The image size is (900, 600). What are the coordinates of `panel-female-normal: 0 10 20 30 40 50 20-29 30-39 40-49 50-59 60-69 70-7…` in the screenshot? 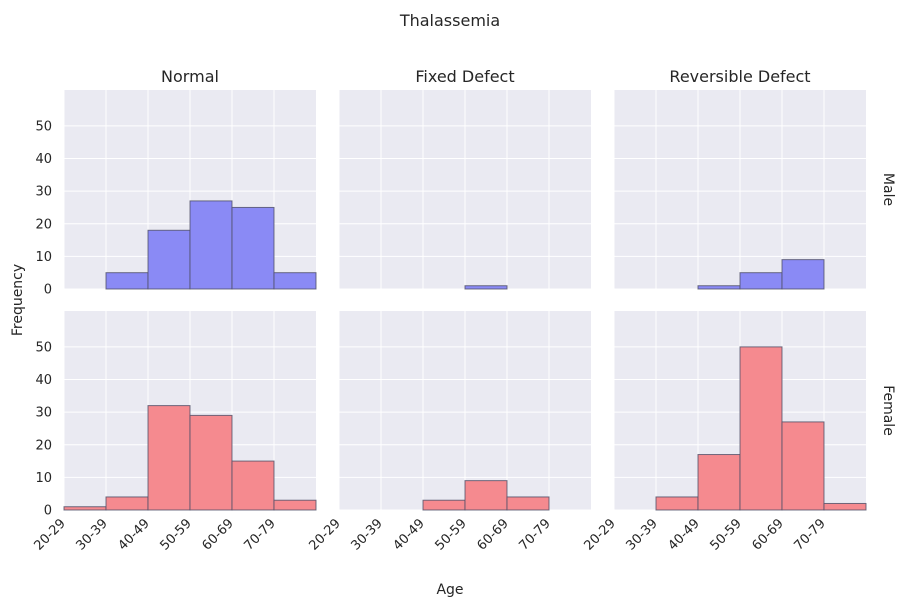 It's located at (174, 432).